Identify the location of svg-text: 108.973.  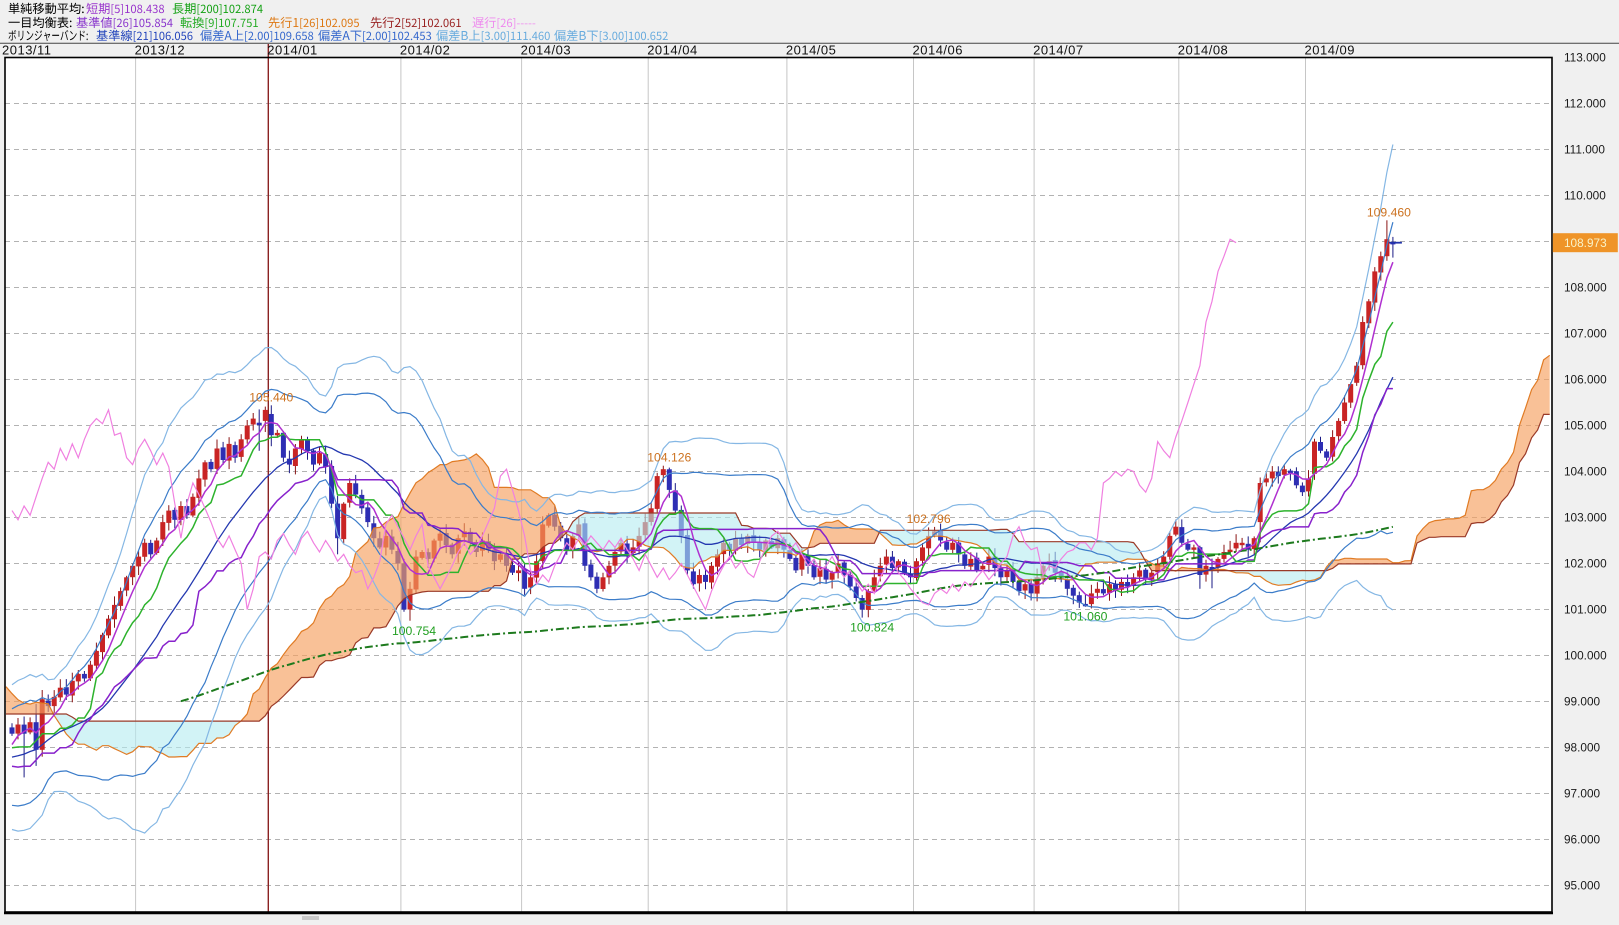
(1585, 243).